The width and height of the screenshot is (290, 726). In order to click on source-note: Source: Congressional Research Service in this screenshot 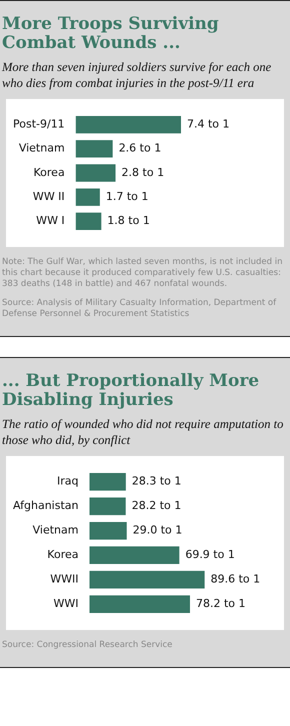, I will do `click(88, 645)`.